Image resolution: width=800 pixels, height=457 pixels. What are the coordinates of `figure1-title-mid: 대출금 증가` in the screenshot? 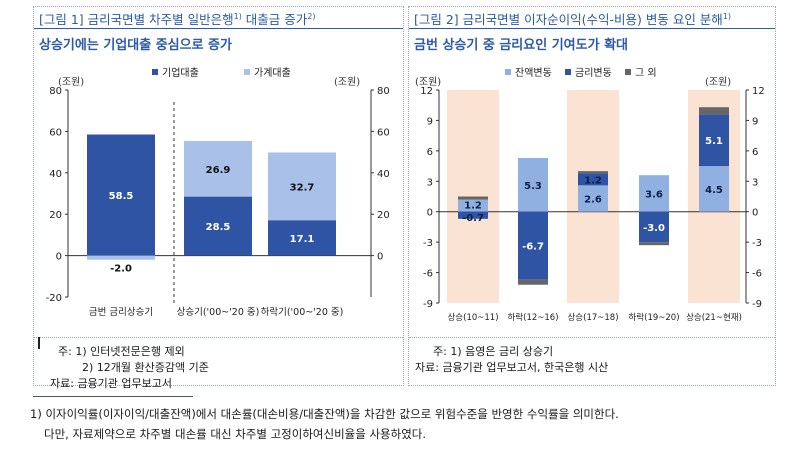 It's located at (274, 19).